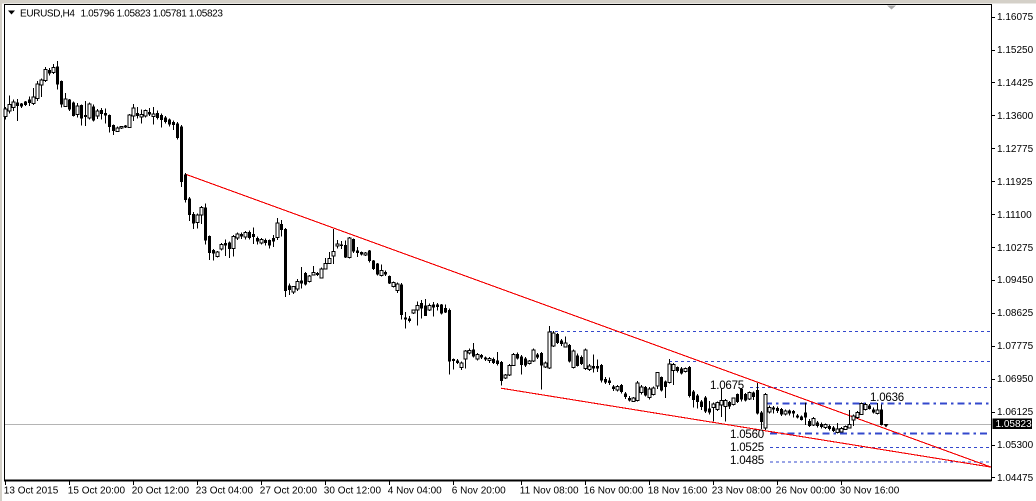 Image resolution: width=1036 pixels, height=501 pixels. What do you see at coordinates (806, 491) in the screenshot?
I see `svg-text: 26 Nov 00:00` at bounding box center [806, 491].